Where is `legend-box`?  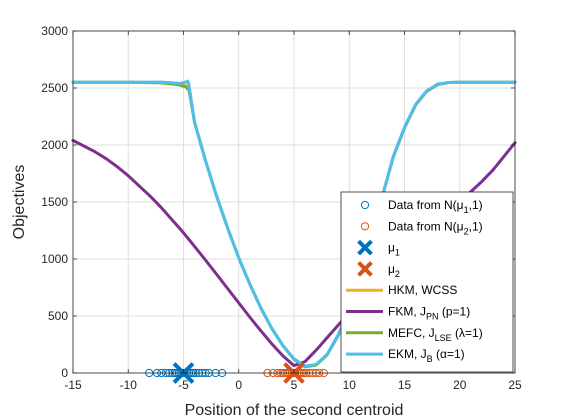
legend-box is located at coordinates (427, 282).